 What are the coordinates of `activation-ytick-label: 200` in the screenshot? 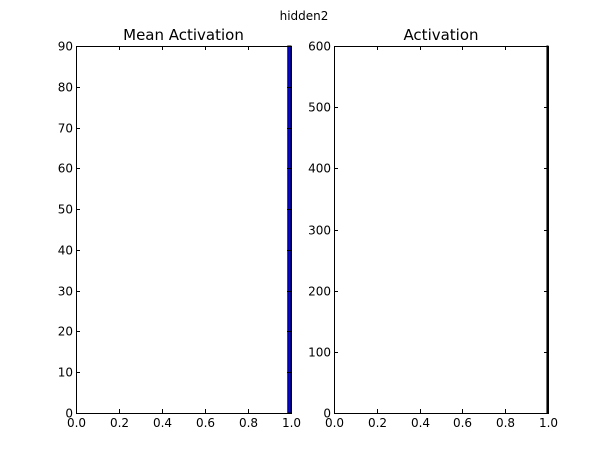 It's located at (319, 292).